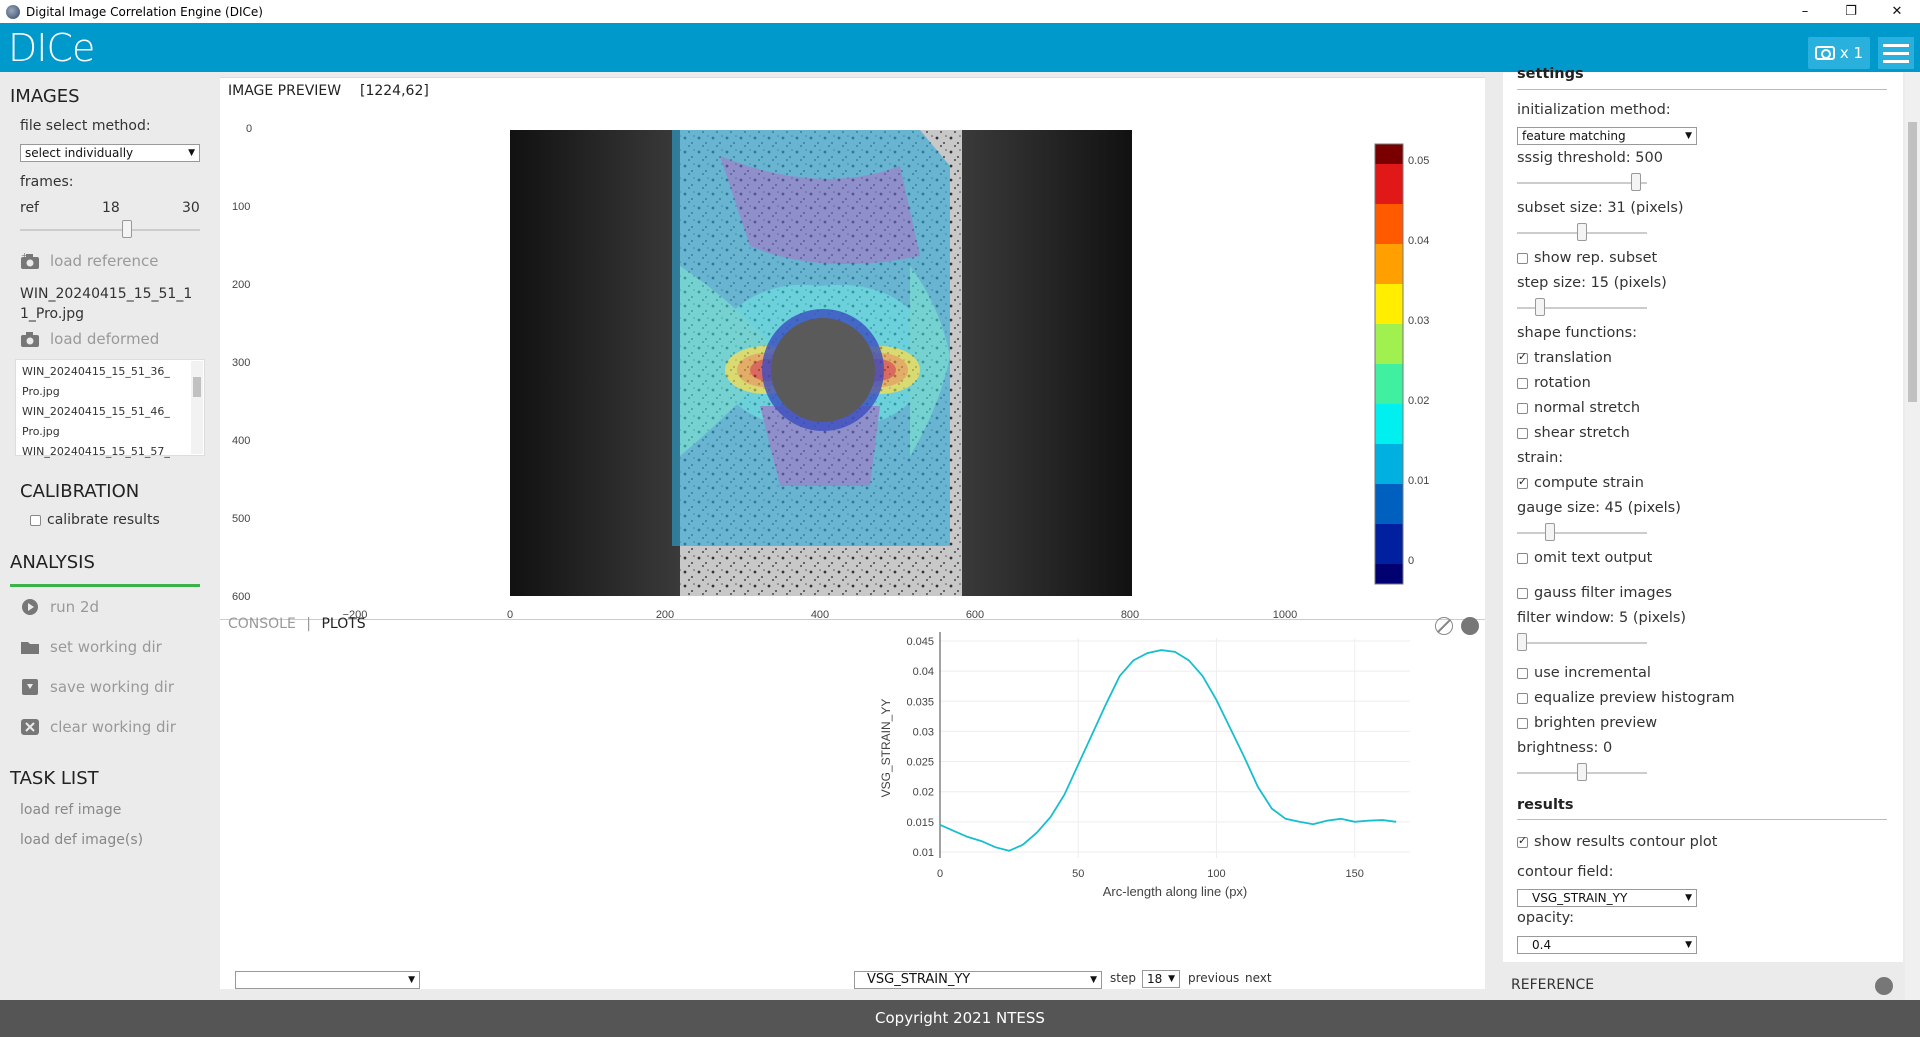  I want to click on load-deformed-button: load deformed, so click(89, 339).